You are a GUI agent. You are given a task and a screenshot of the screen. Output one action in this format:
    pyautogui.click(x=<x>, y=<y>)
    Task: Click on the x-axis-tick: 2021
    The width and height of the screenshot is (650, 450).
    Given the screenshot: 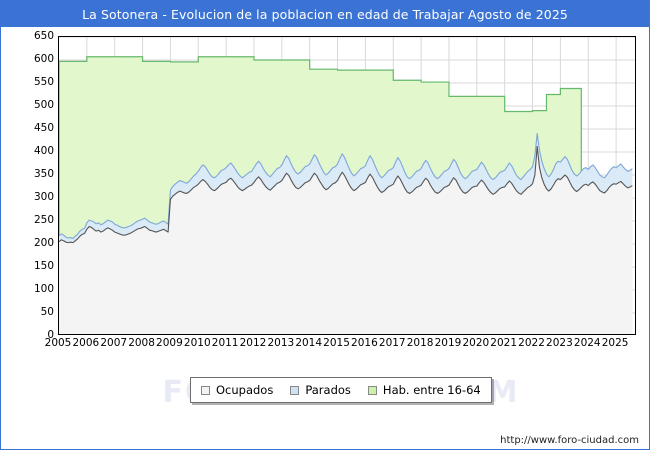 What is the action you would take?
    pyautogui.click(x=504, y=343)
    